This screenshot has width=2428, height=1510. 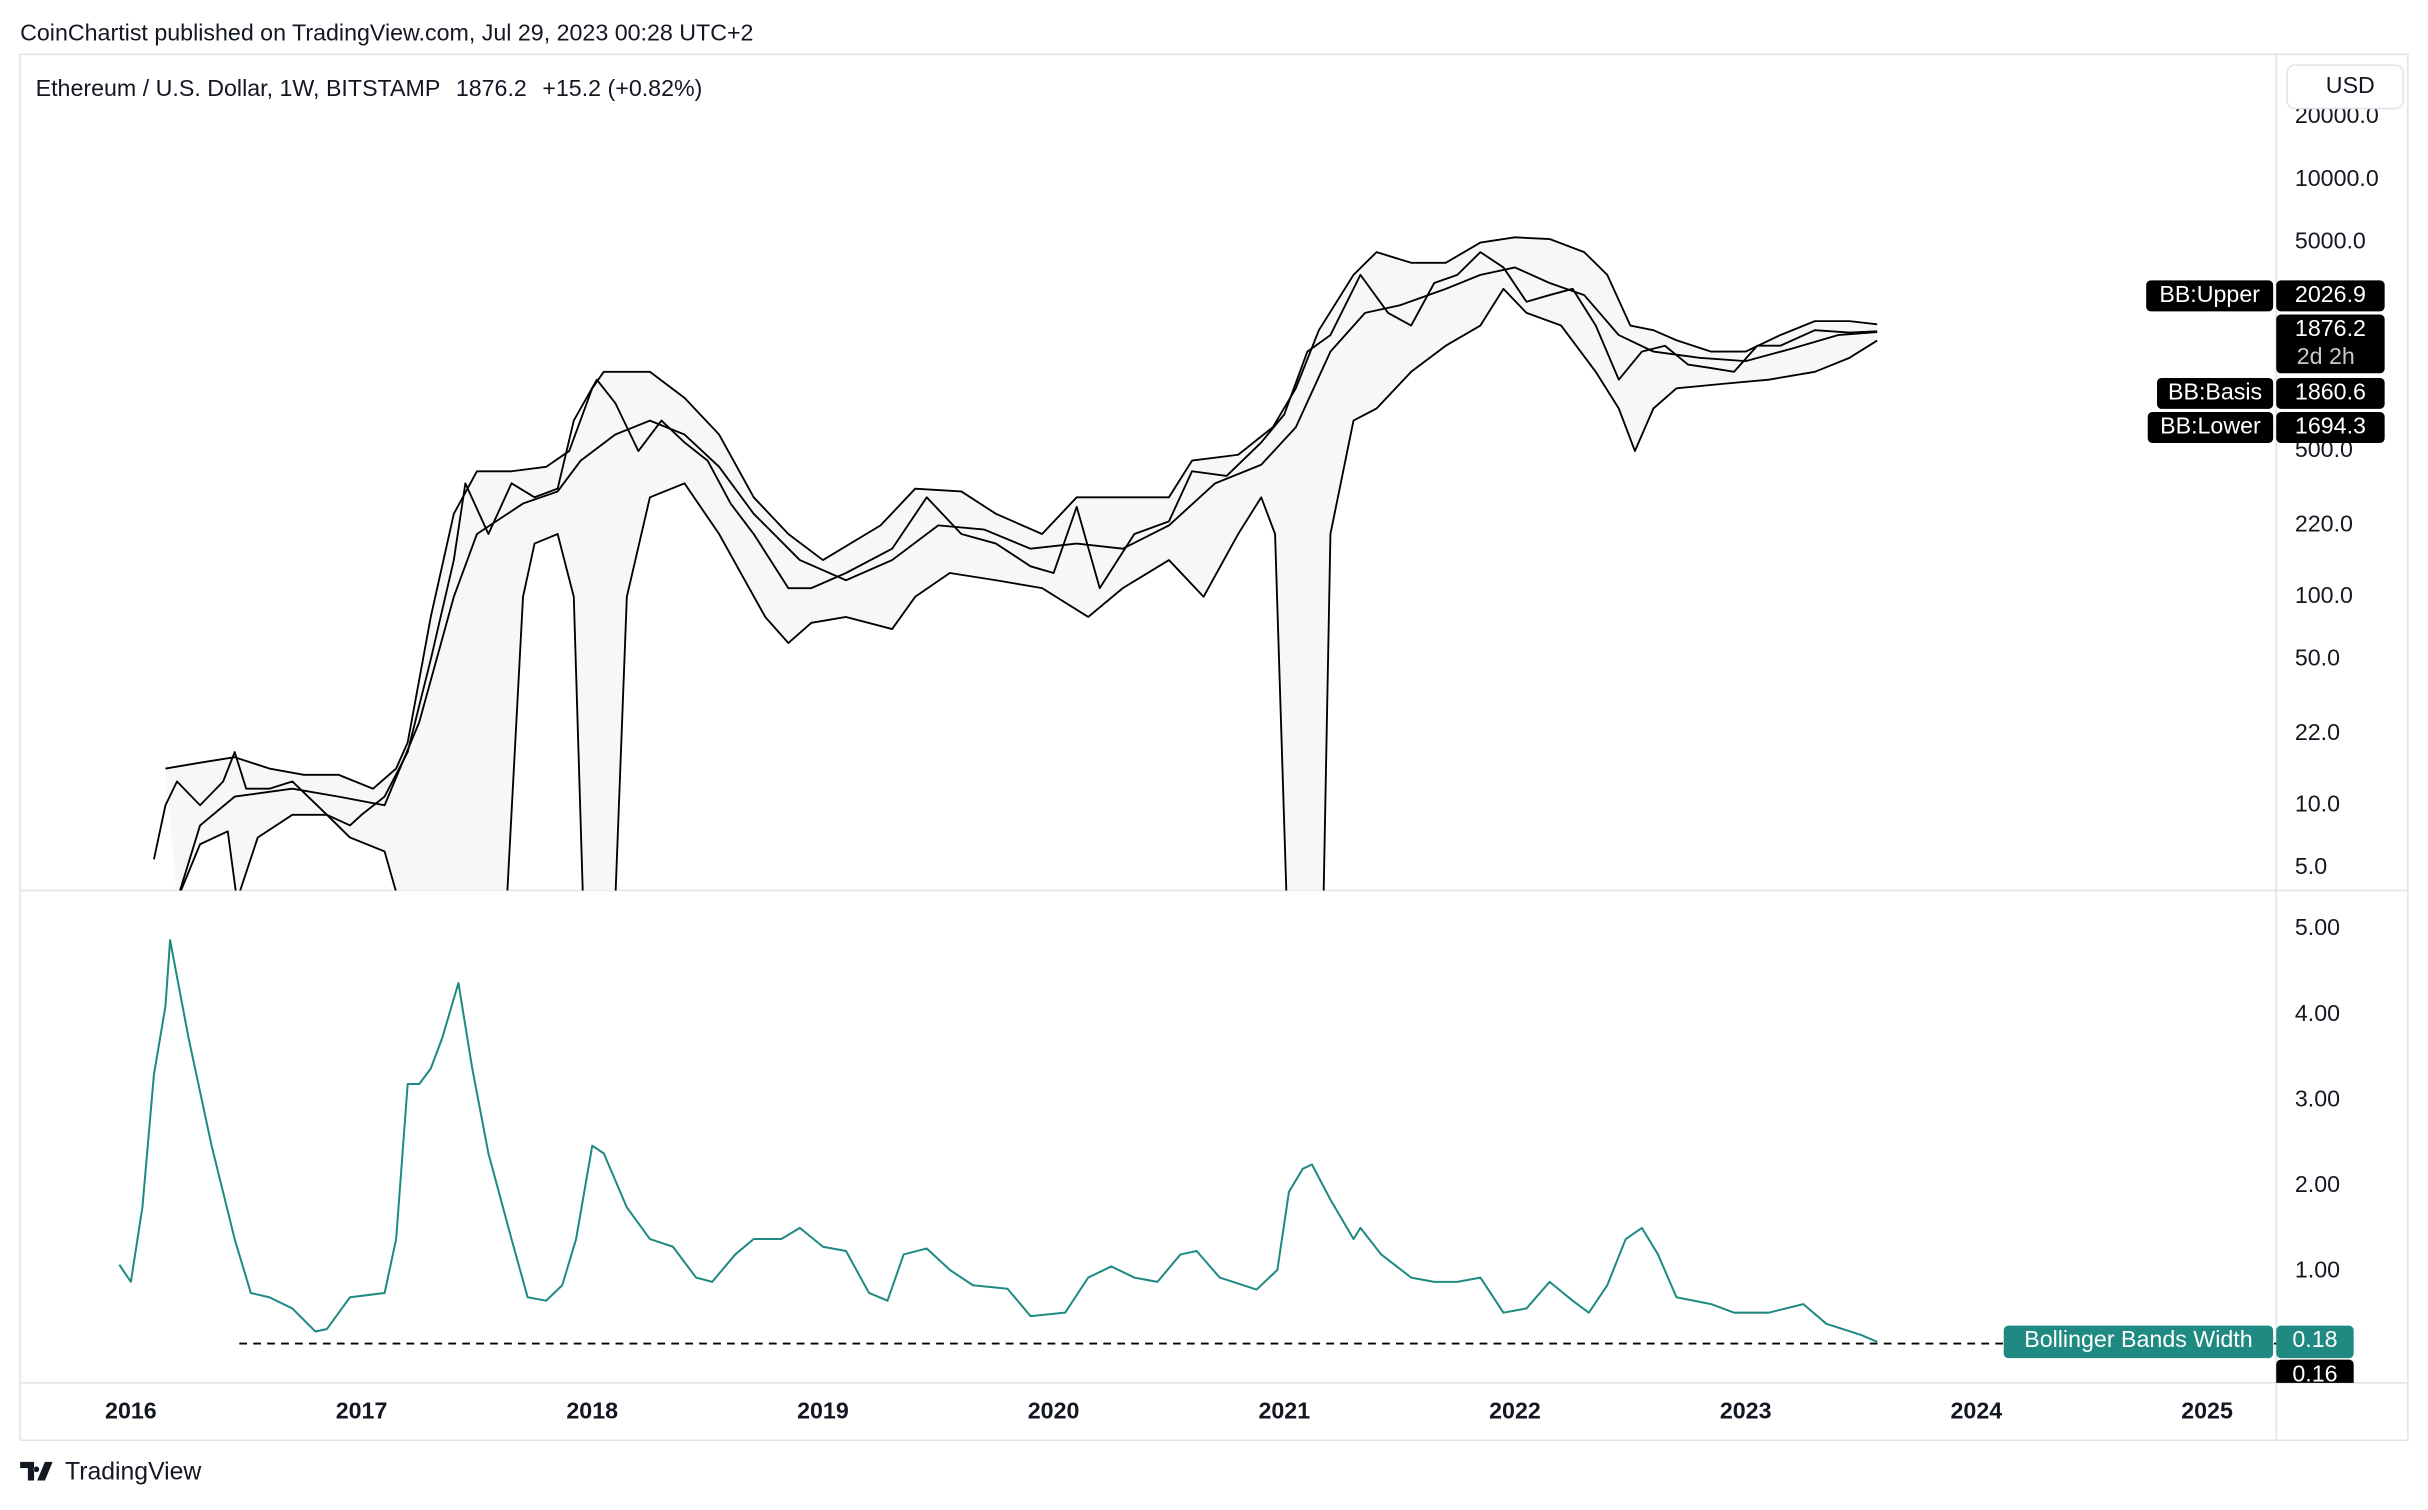 I want to click on series-value-label: 2026.9, so click(x=2330, y=294).